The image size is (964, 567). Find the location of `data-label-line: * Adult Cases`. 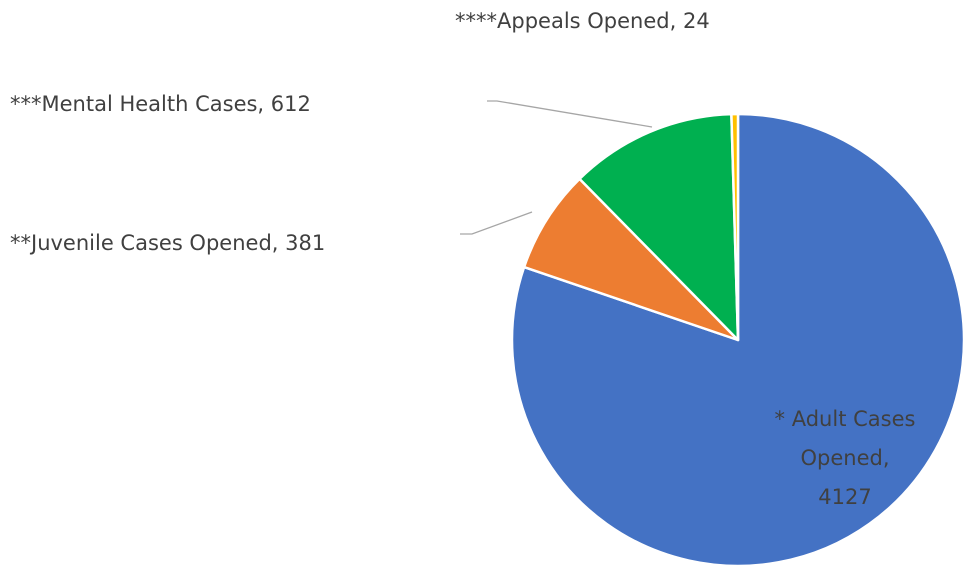

data-label-line: * Adult Cases is located at coordinates (845, 419).